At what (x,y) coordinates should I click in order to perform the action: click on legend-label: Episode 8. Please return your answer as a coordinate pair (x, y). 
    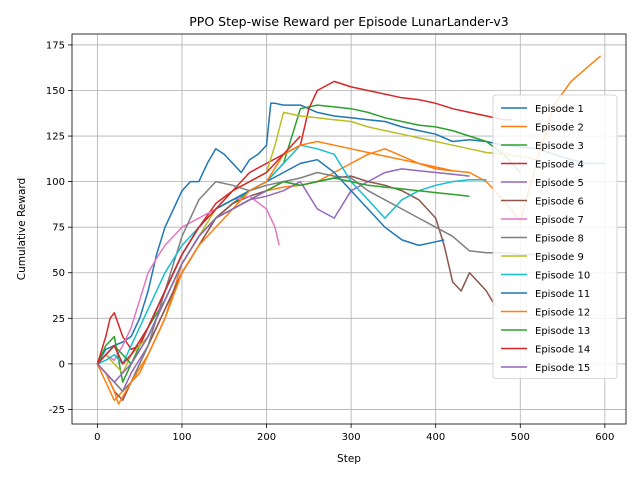
    Looking at the image, I should click on (559, 239).